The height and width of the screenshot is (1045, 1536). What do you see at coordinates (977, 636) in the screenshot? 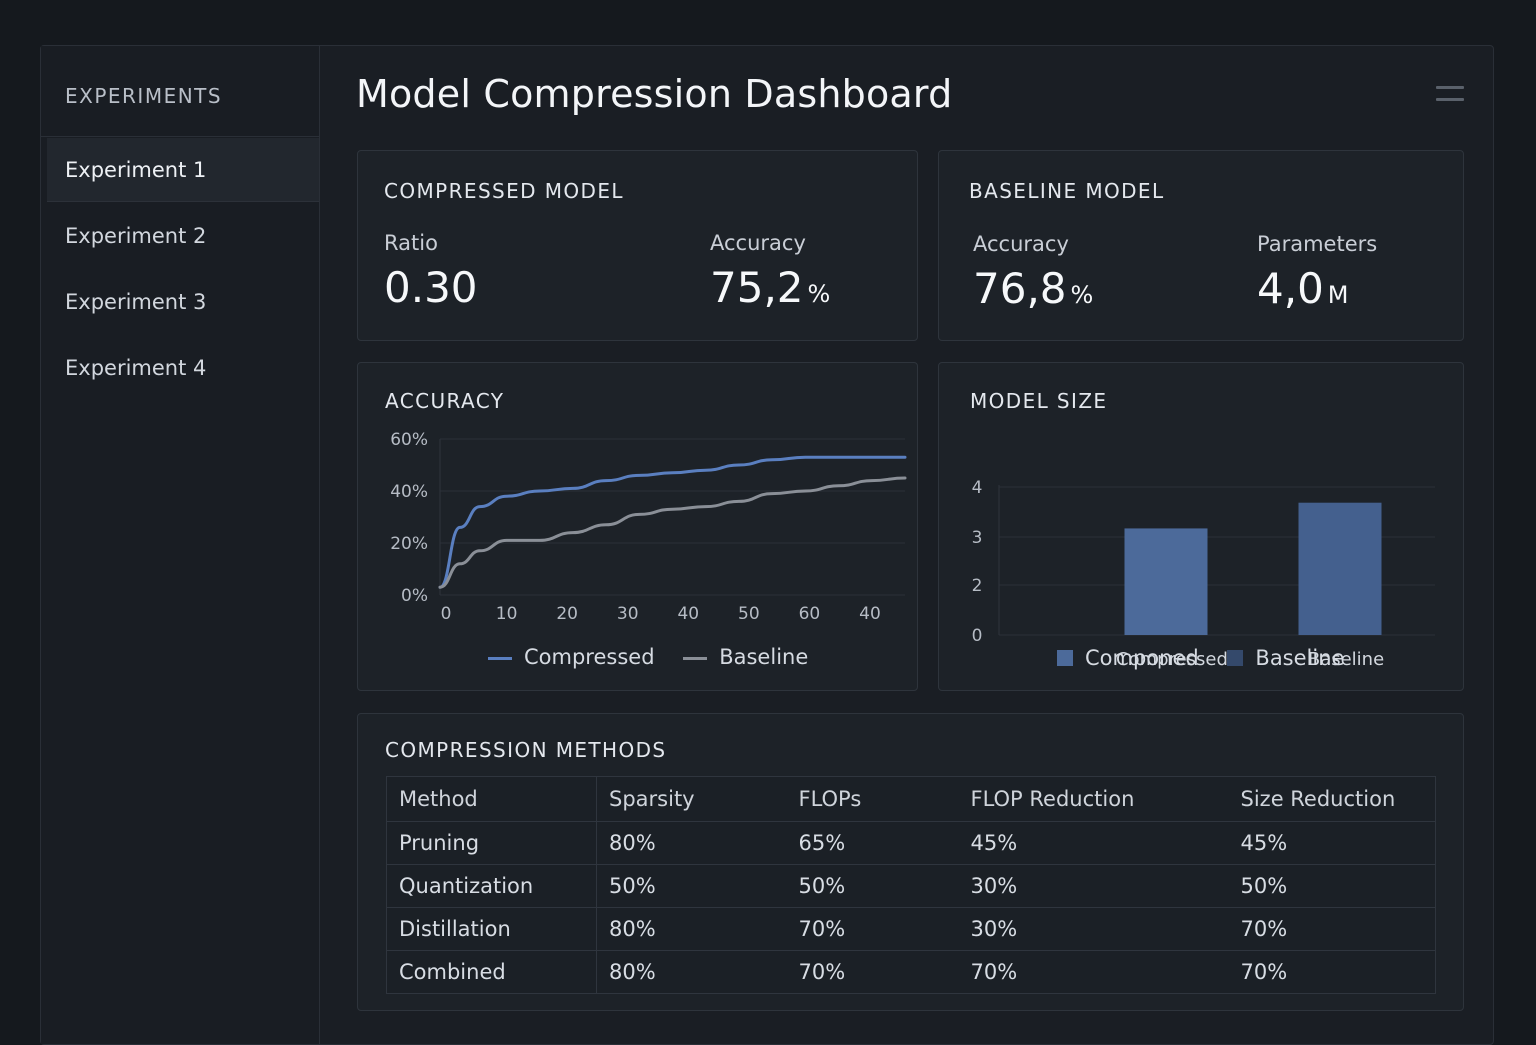
I see `y-tick-label: 0` at bounding box center [977, 636].